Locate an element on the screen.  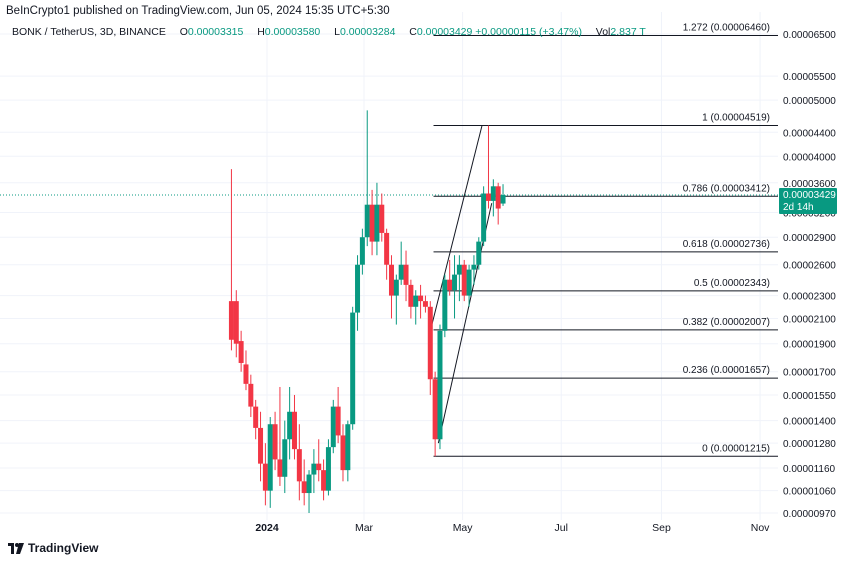
y-tick-label: 0.00002300 is located at coordinates (809, 297).